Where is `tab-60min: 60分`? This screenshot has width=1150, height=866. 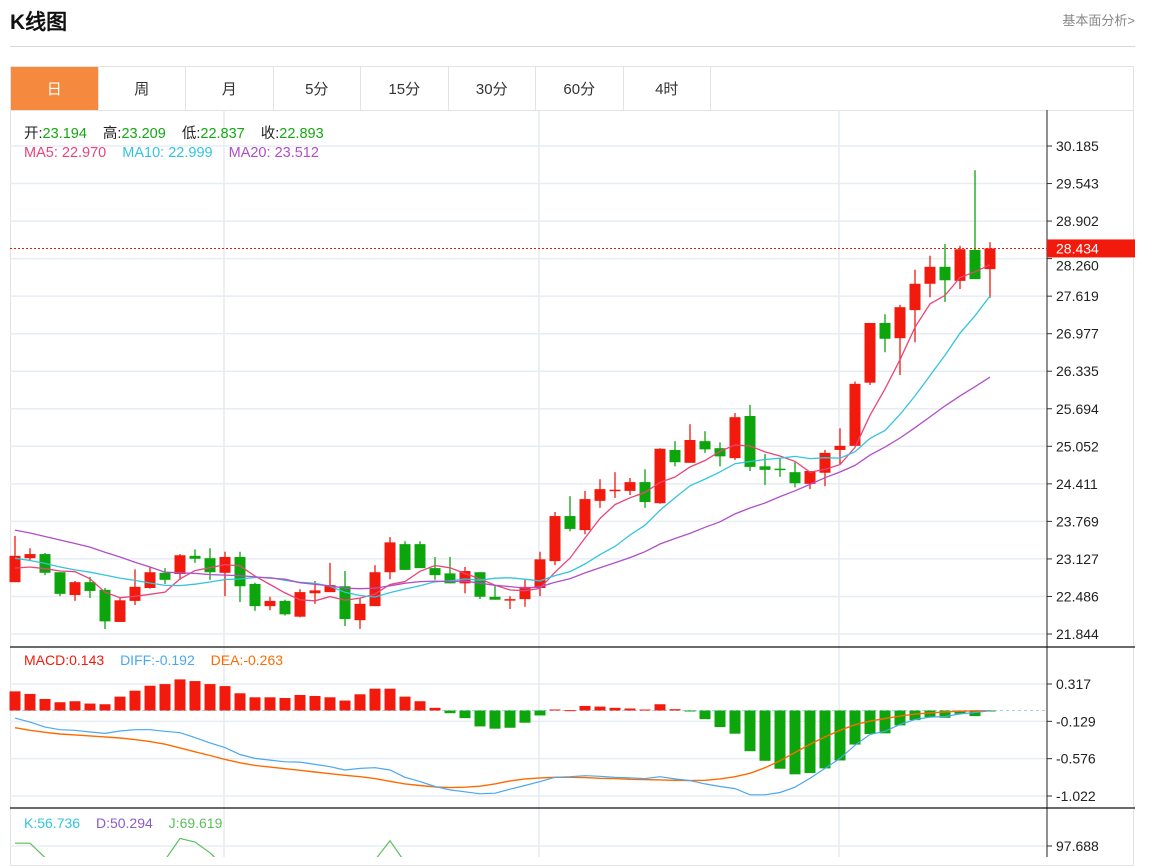
tab-60min: 60分 is located at coordinates (580, 88).